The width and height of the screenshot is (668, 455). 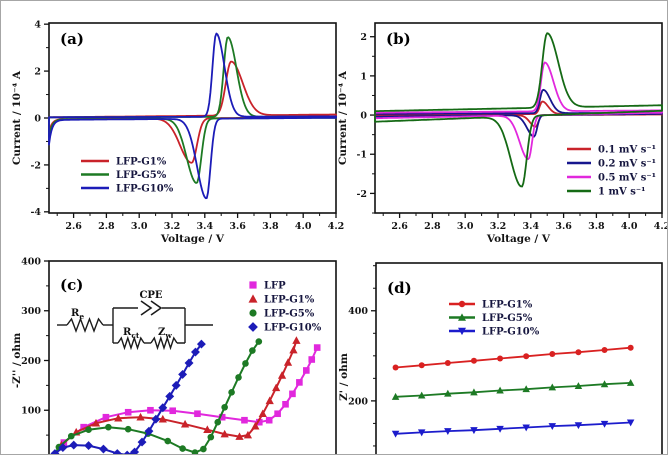 What do you see at coordinates (31, 261) in the screenshot?
I see `y-tick-label: 400` at bounding box center [31, 261].